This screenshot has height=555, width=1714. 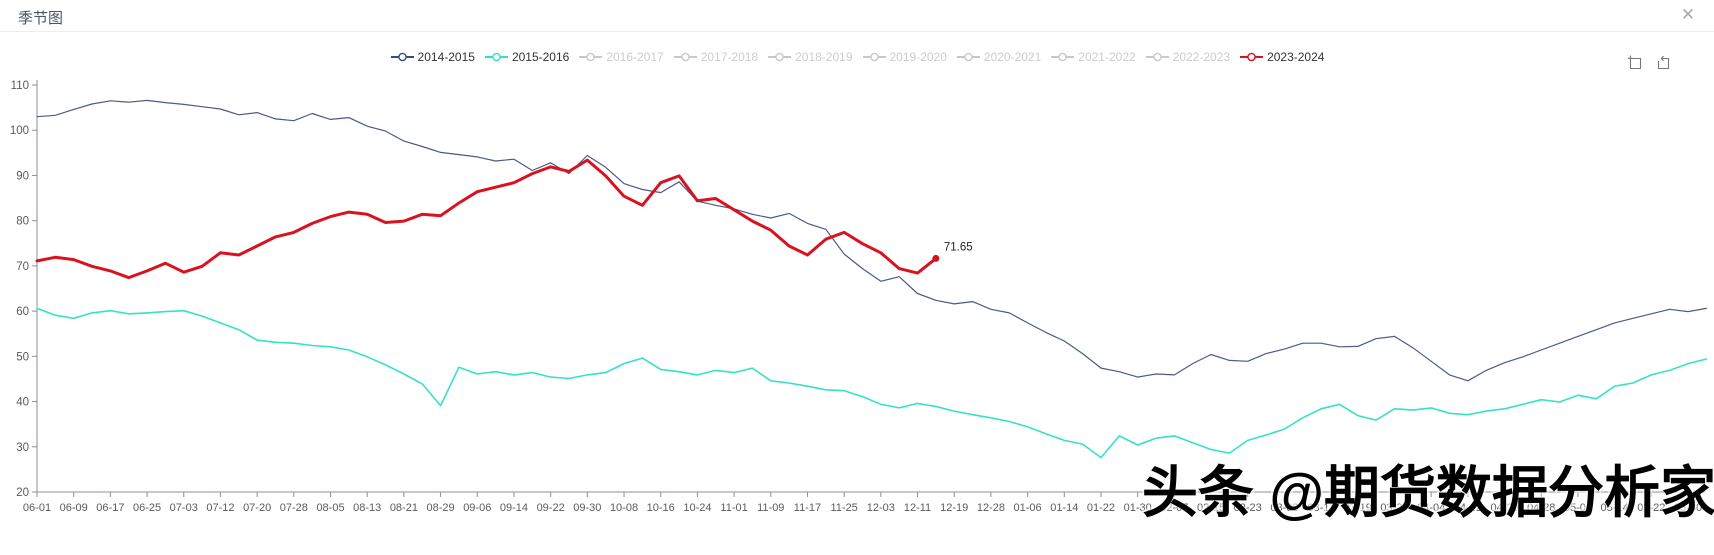 I want to click on x-tick-label: 04-12, so click(x=1468, y=508).